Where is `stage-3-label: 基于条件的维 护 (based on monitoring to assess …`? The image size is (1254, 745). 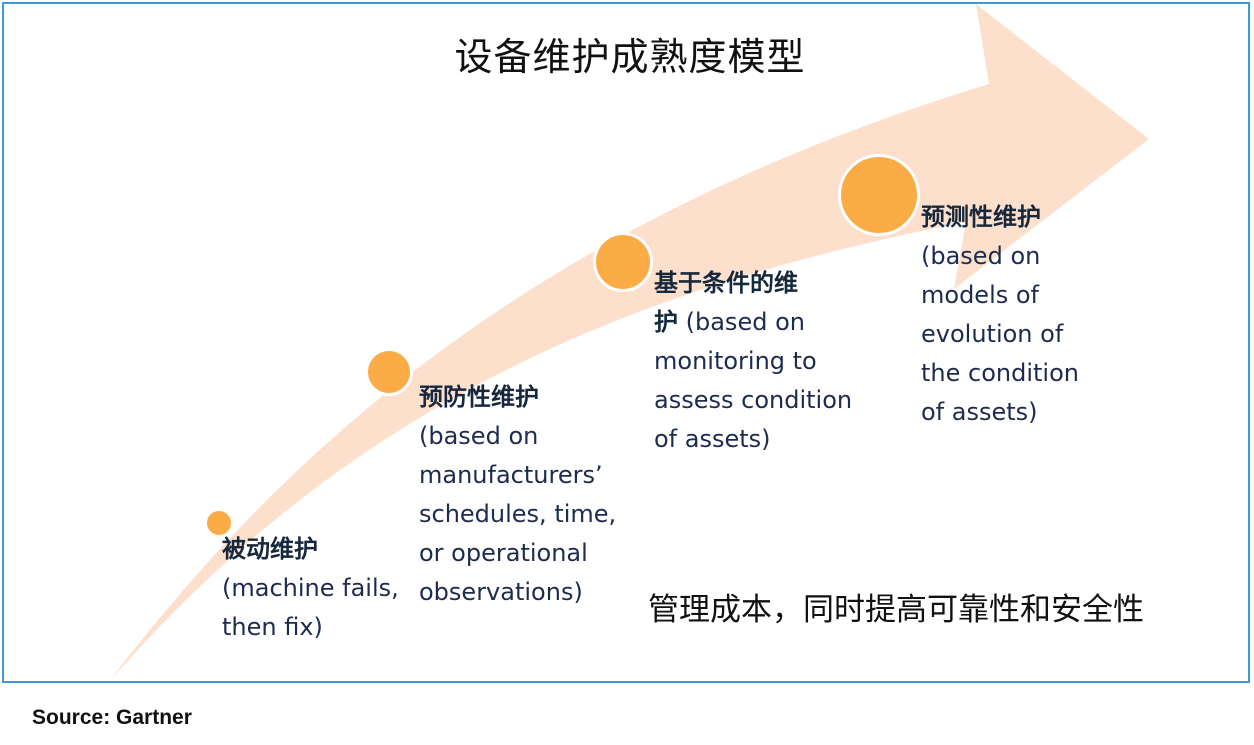 stage-3-label: 基于条件的维 护 (based on monitoring to assess … is located at coordinates (753, 361).